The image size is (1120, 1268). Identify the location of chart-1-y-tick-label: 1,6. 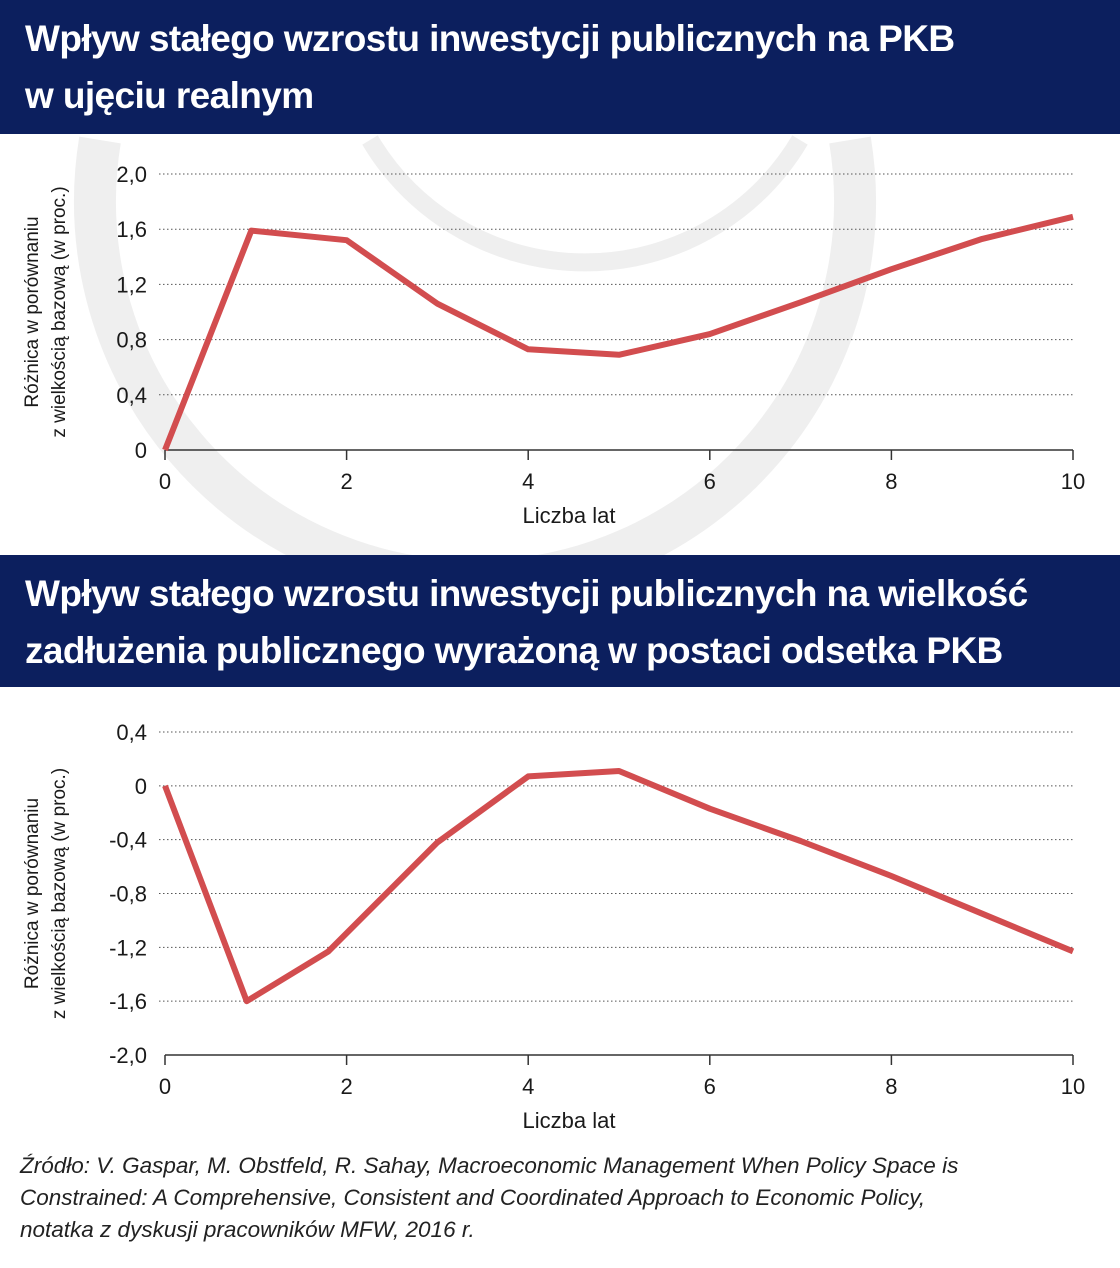
(131, 229).